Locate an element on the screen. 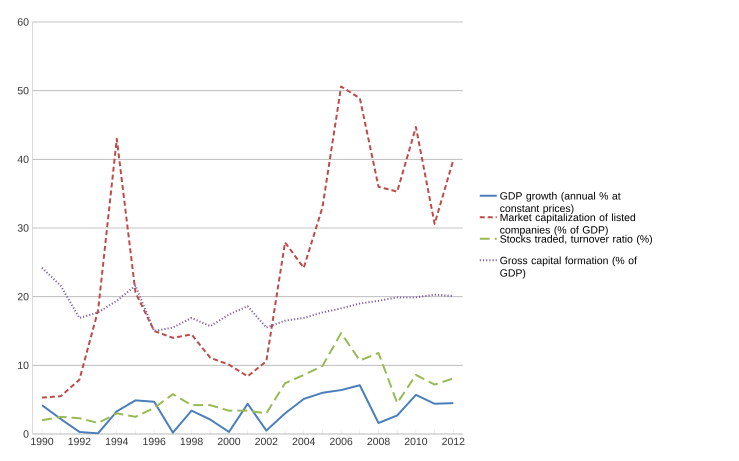  y-tick-label: 10 is located at coordinates (23, 366).